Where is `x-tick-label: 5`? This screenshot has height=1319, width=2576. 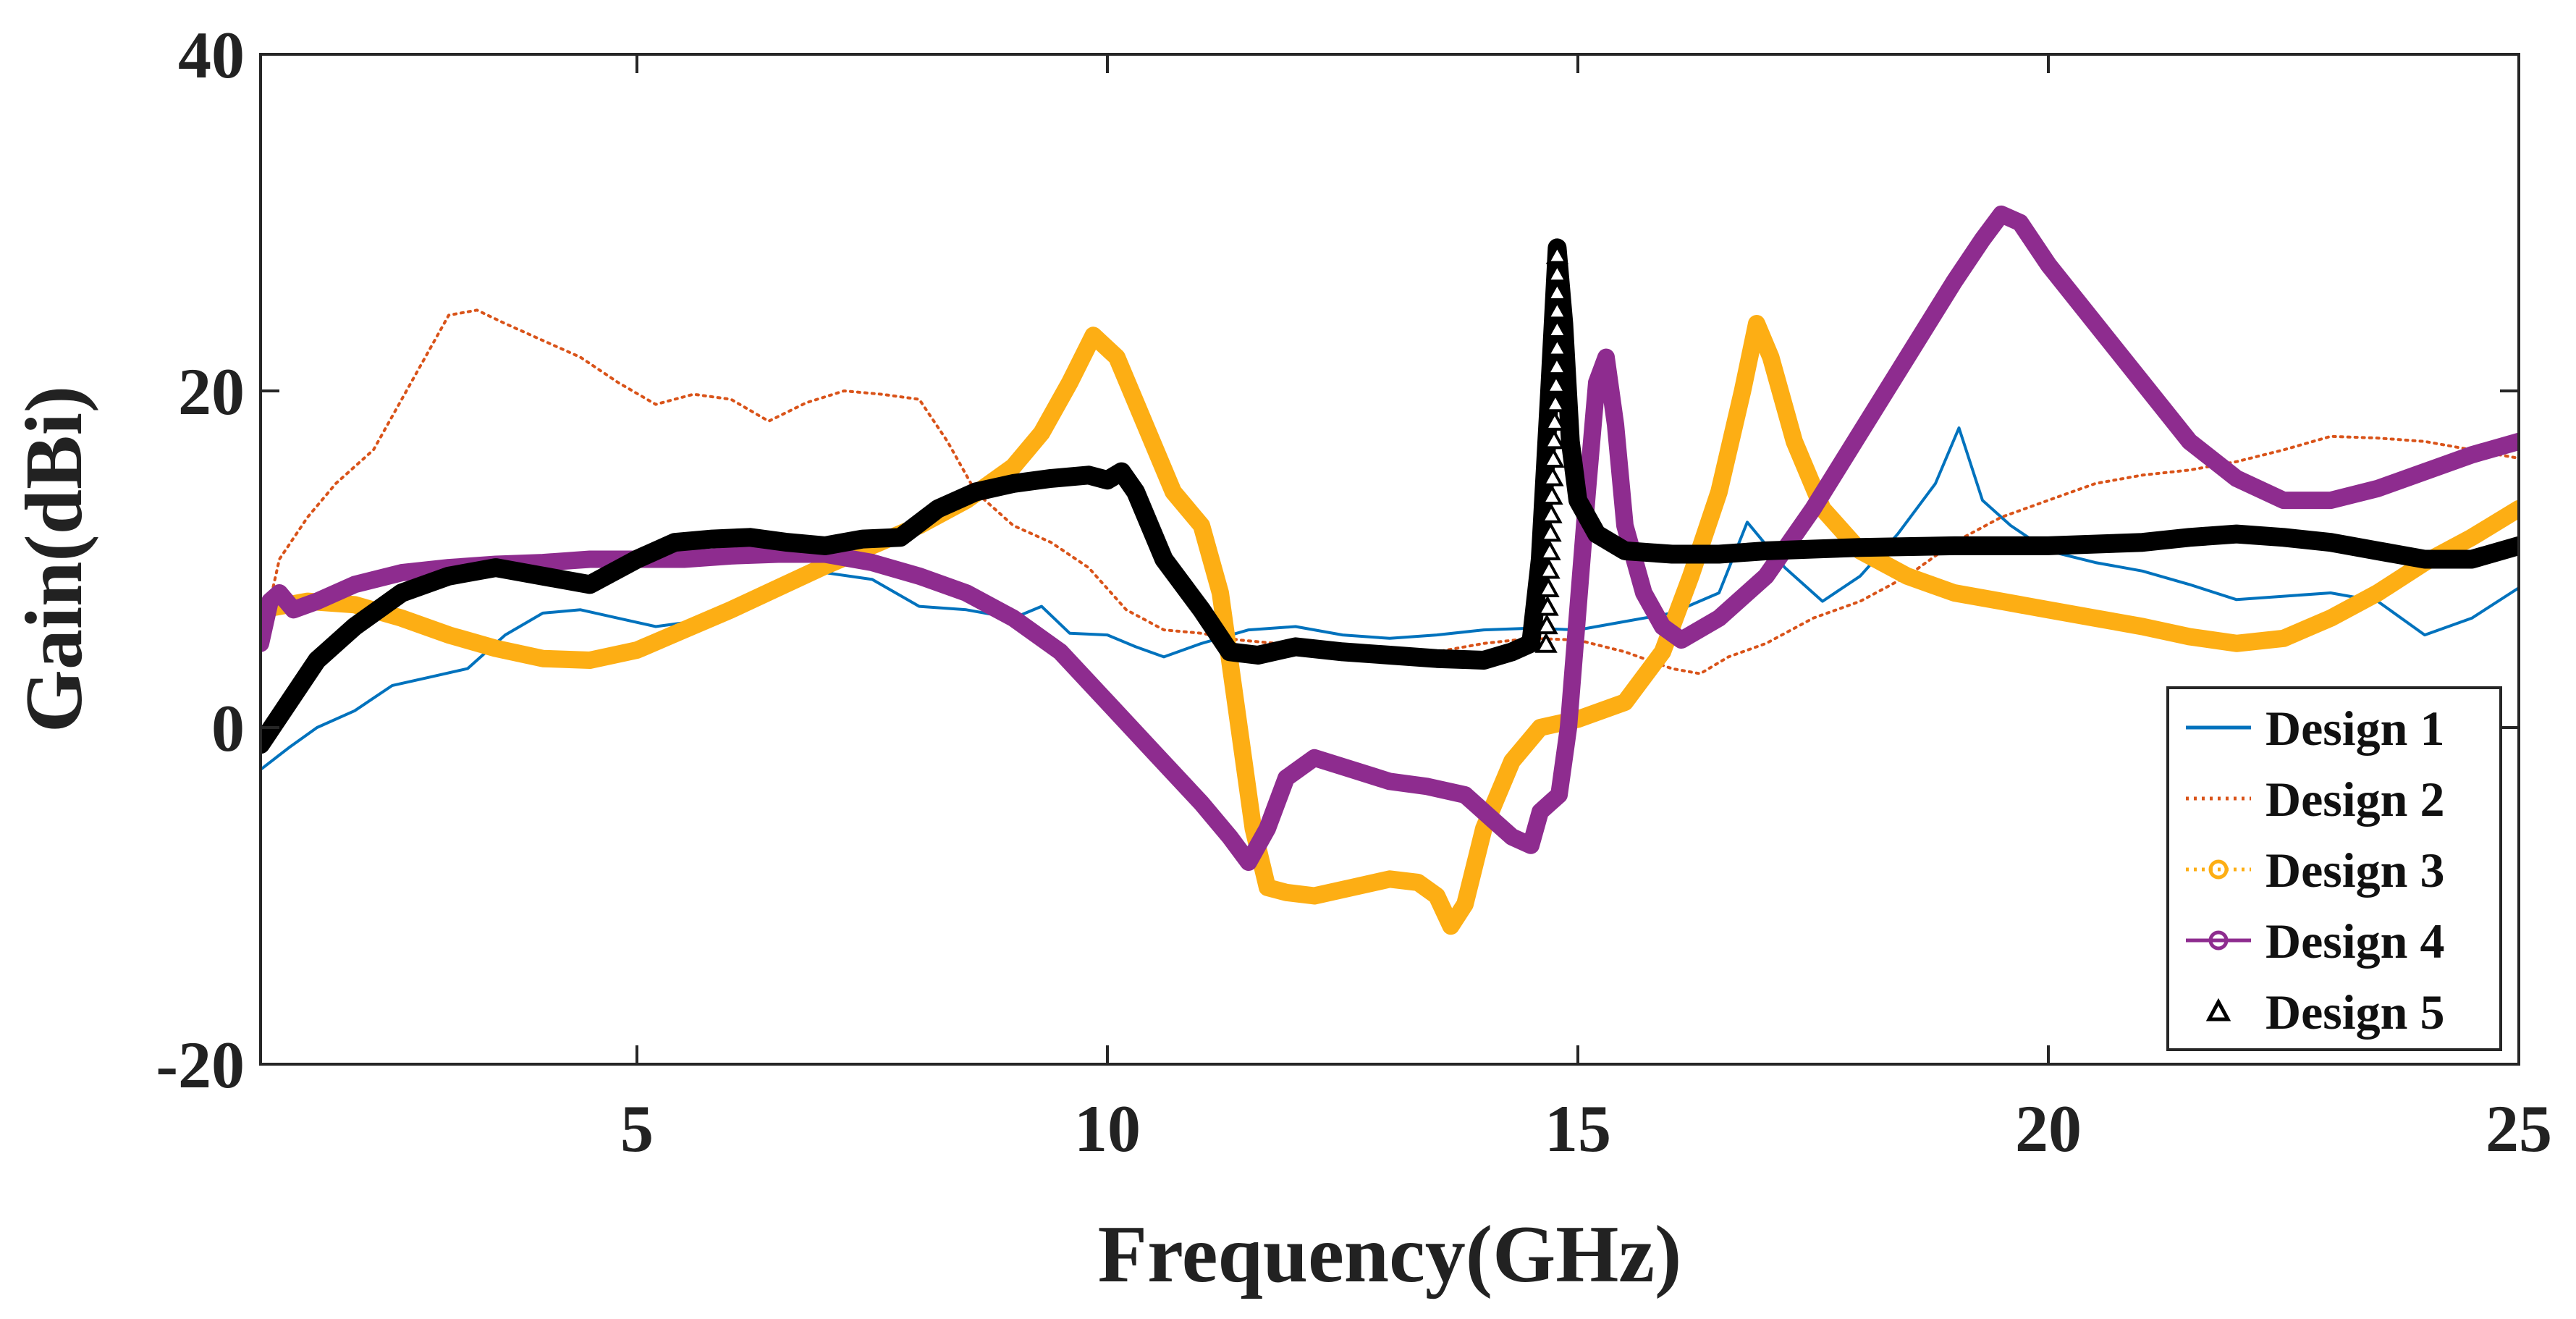 x-tick-label: 5 is located at coordinates (637, 1129).